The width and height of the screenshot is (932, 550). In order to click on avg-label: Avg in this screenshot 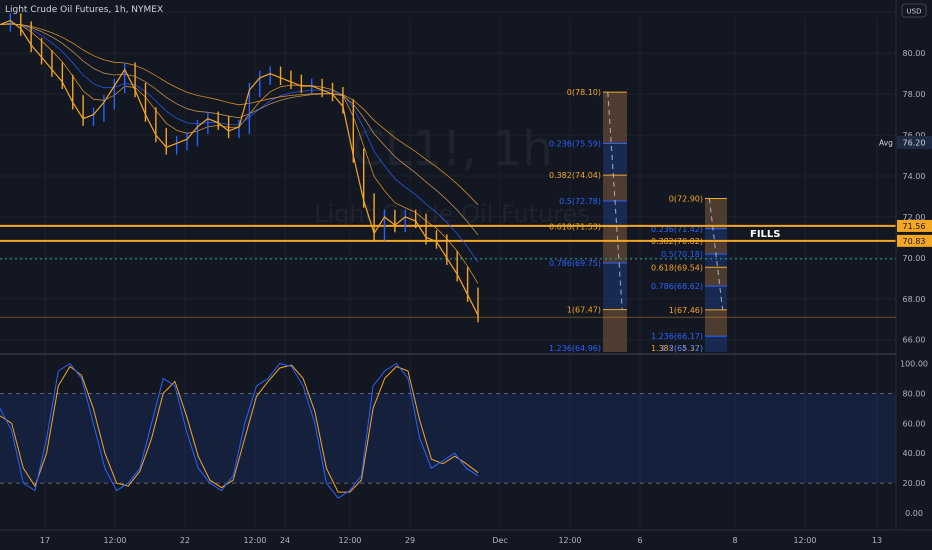, I will do `click(886, 143)`.